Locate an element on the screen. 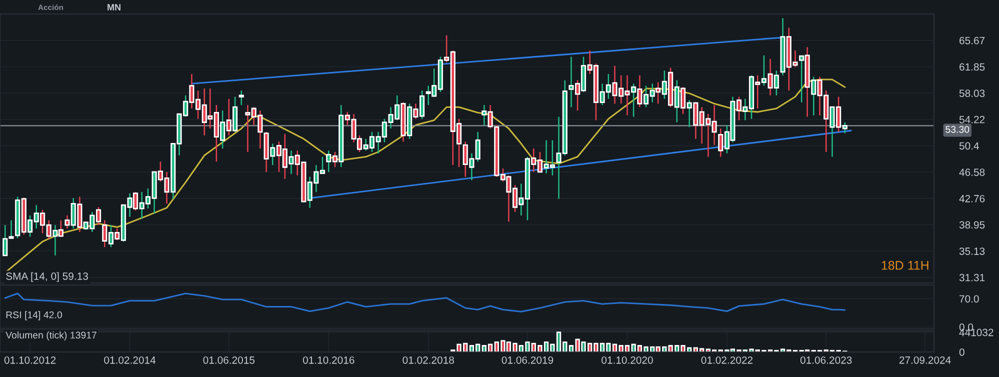  y-tick-label: 58.03 is located at coordinates (972, 93).